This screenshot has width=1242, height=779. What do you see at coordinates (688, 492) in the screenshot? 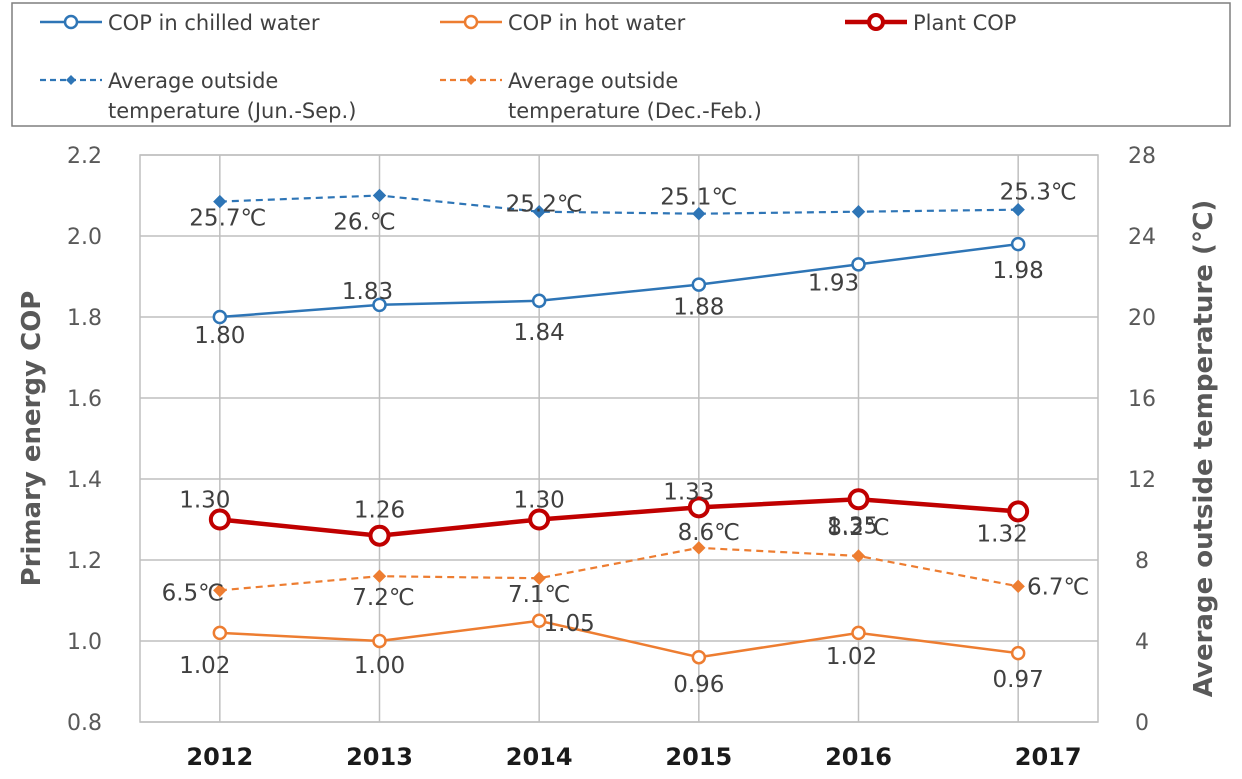
I see `data-label: 1.33` at bounding box center [688, 492].